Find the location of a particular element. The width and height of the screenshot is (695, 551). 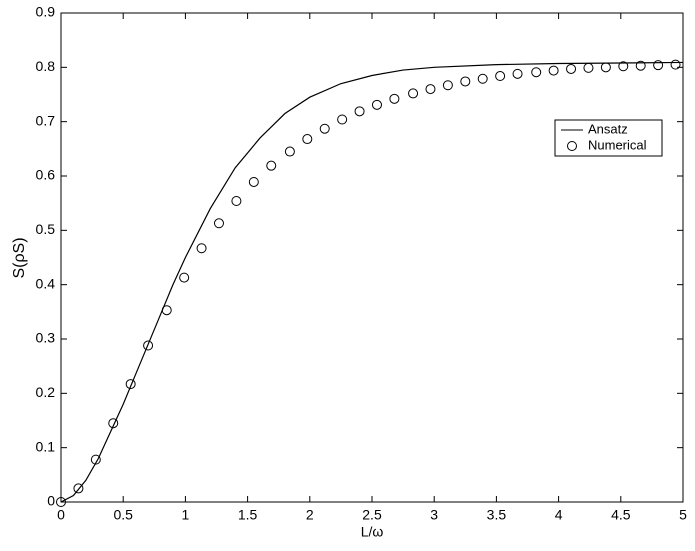

x-tick-label: 4 is located at coordinates (559, 515).